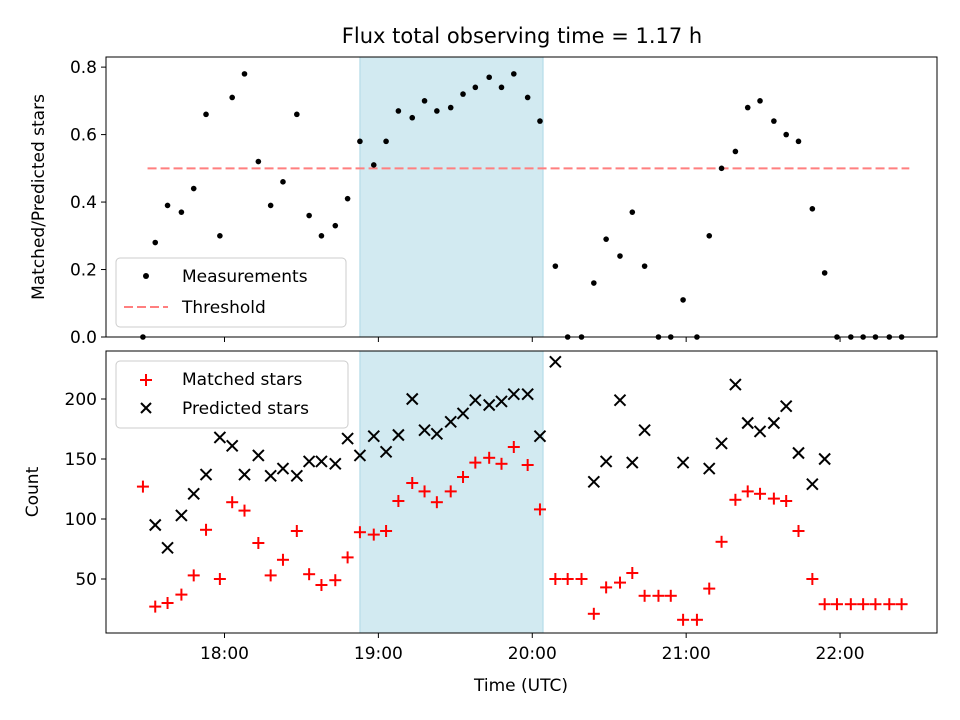 The image size is (960, 720). Describe the element at coordinates (245, 409) in the screenshot. I see `legend-predicted-label: Predicted stars` at that location.